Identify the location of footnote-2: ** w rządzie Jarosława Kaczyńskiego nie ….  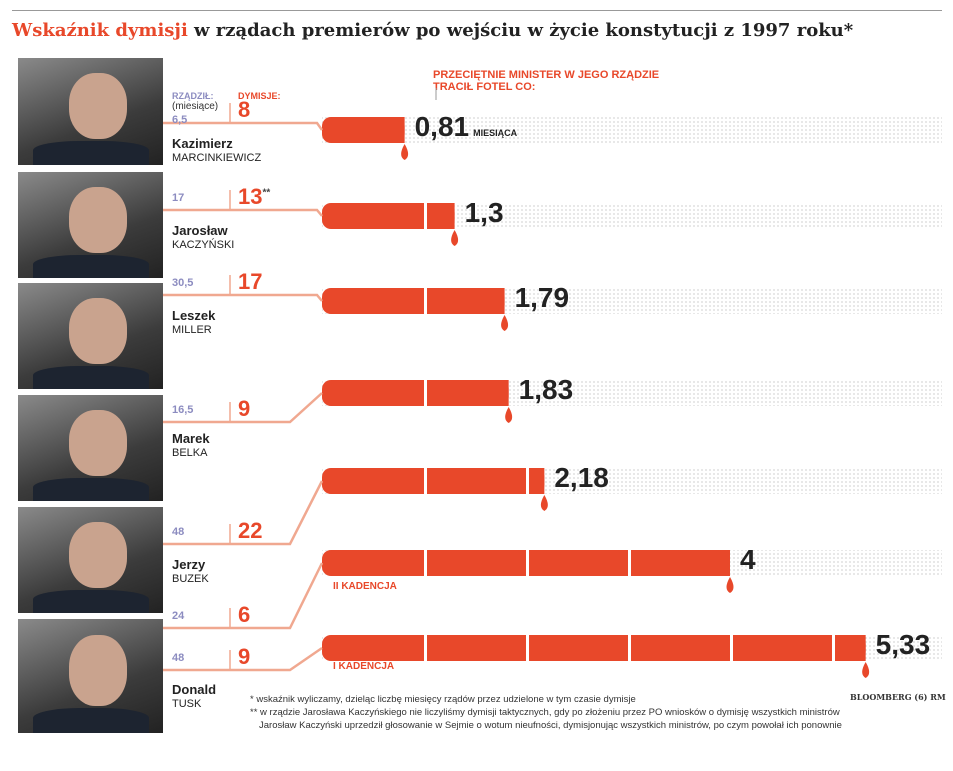
(545, 712).